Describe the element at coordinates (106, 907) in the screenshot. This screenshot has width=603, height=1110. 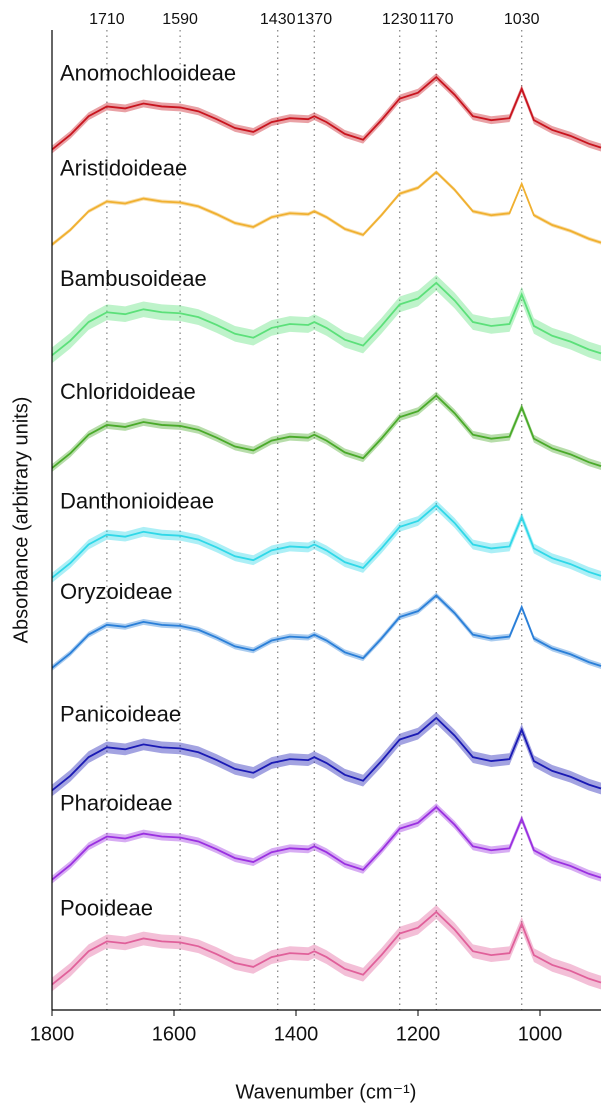
I see `series-label: Pooideae` at that location.